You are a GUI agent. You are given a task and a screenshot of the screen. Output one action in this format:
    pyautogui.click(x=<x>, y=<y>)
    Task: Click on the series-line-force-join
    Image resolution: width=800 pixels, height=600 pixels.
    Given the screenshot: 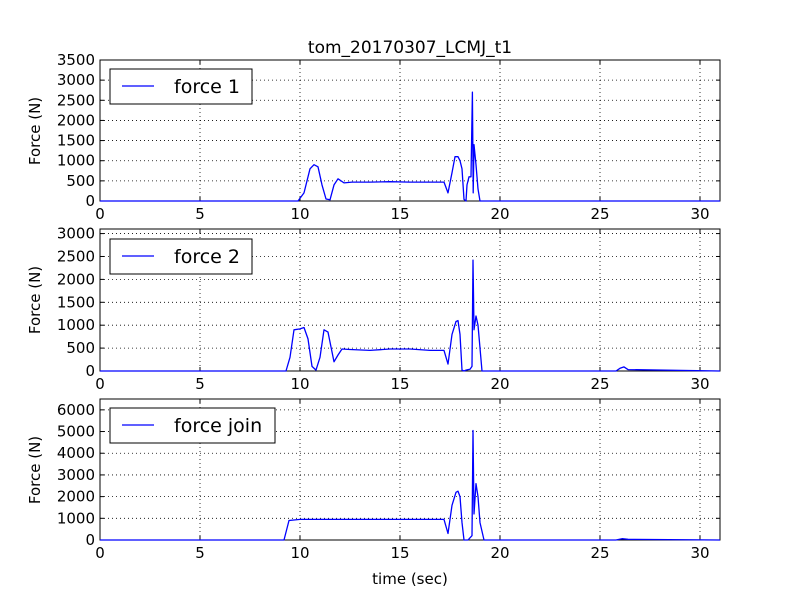 What is the action you would take?
    pyautogui.click(x=410, y=485)
    